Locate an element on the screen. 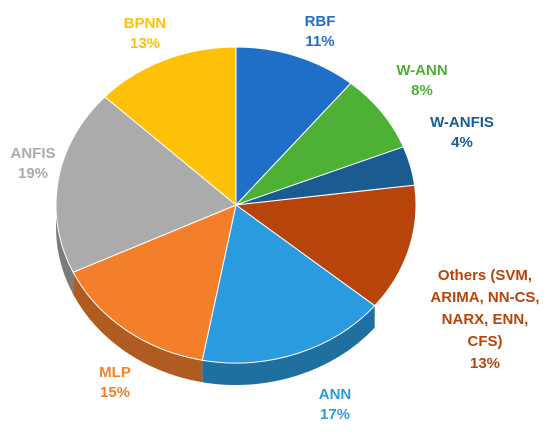 This screenshot has width=550, height=437. pie-slice-ann is located at coordinates (288, 284).